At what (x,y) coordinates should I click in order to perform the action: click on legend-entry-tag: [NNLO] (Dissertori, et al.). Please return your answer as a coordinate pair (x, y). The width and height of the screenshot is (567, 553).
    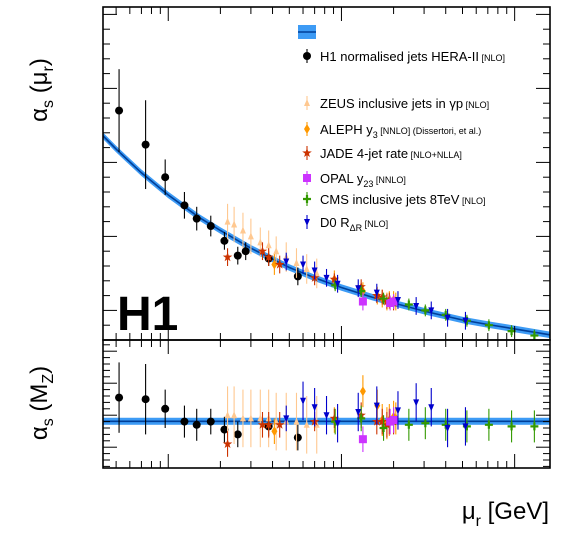
    Looking at the image, I should click on (430, 131).